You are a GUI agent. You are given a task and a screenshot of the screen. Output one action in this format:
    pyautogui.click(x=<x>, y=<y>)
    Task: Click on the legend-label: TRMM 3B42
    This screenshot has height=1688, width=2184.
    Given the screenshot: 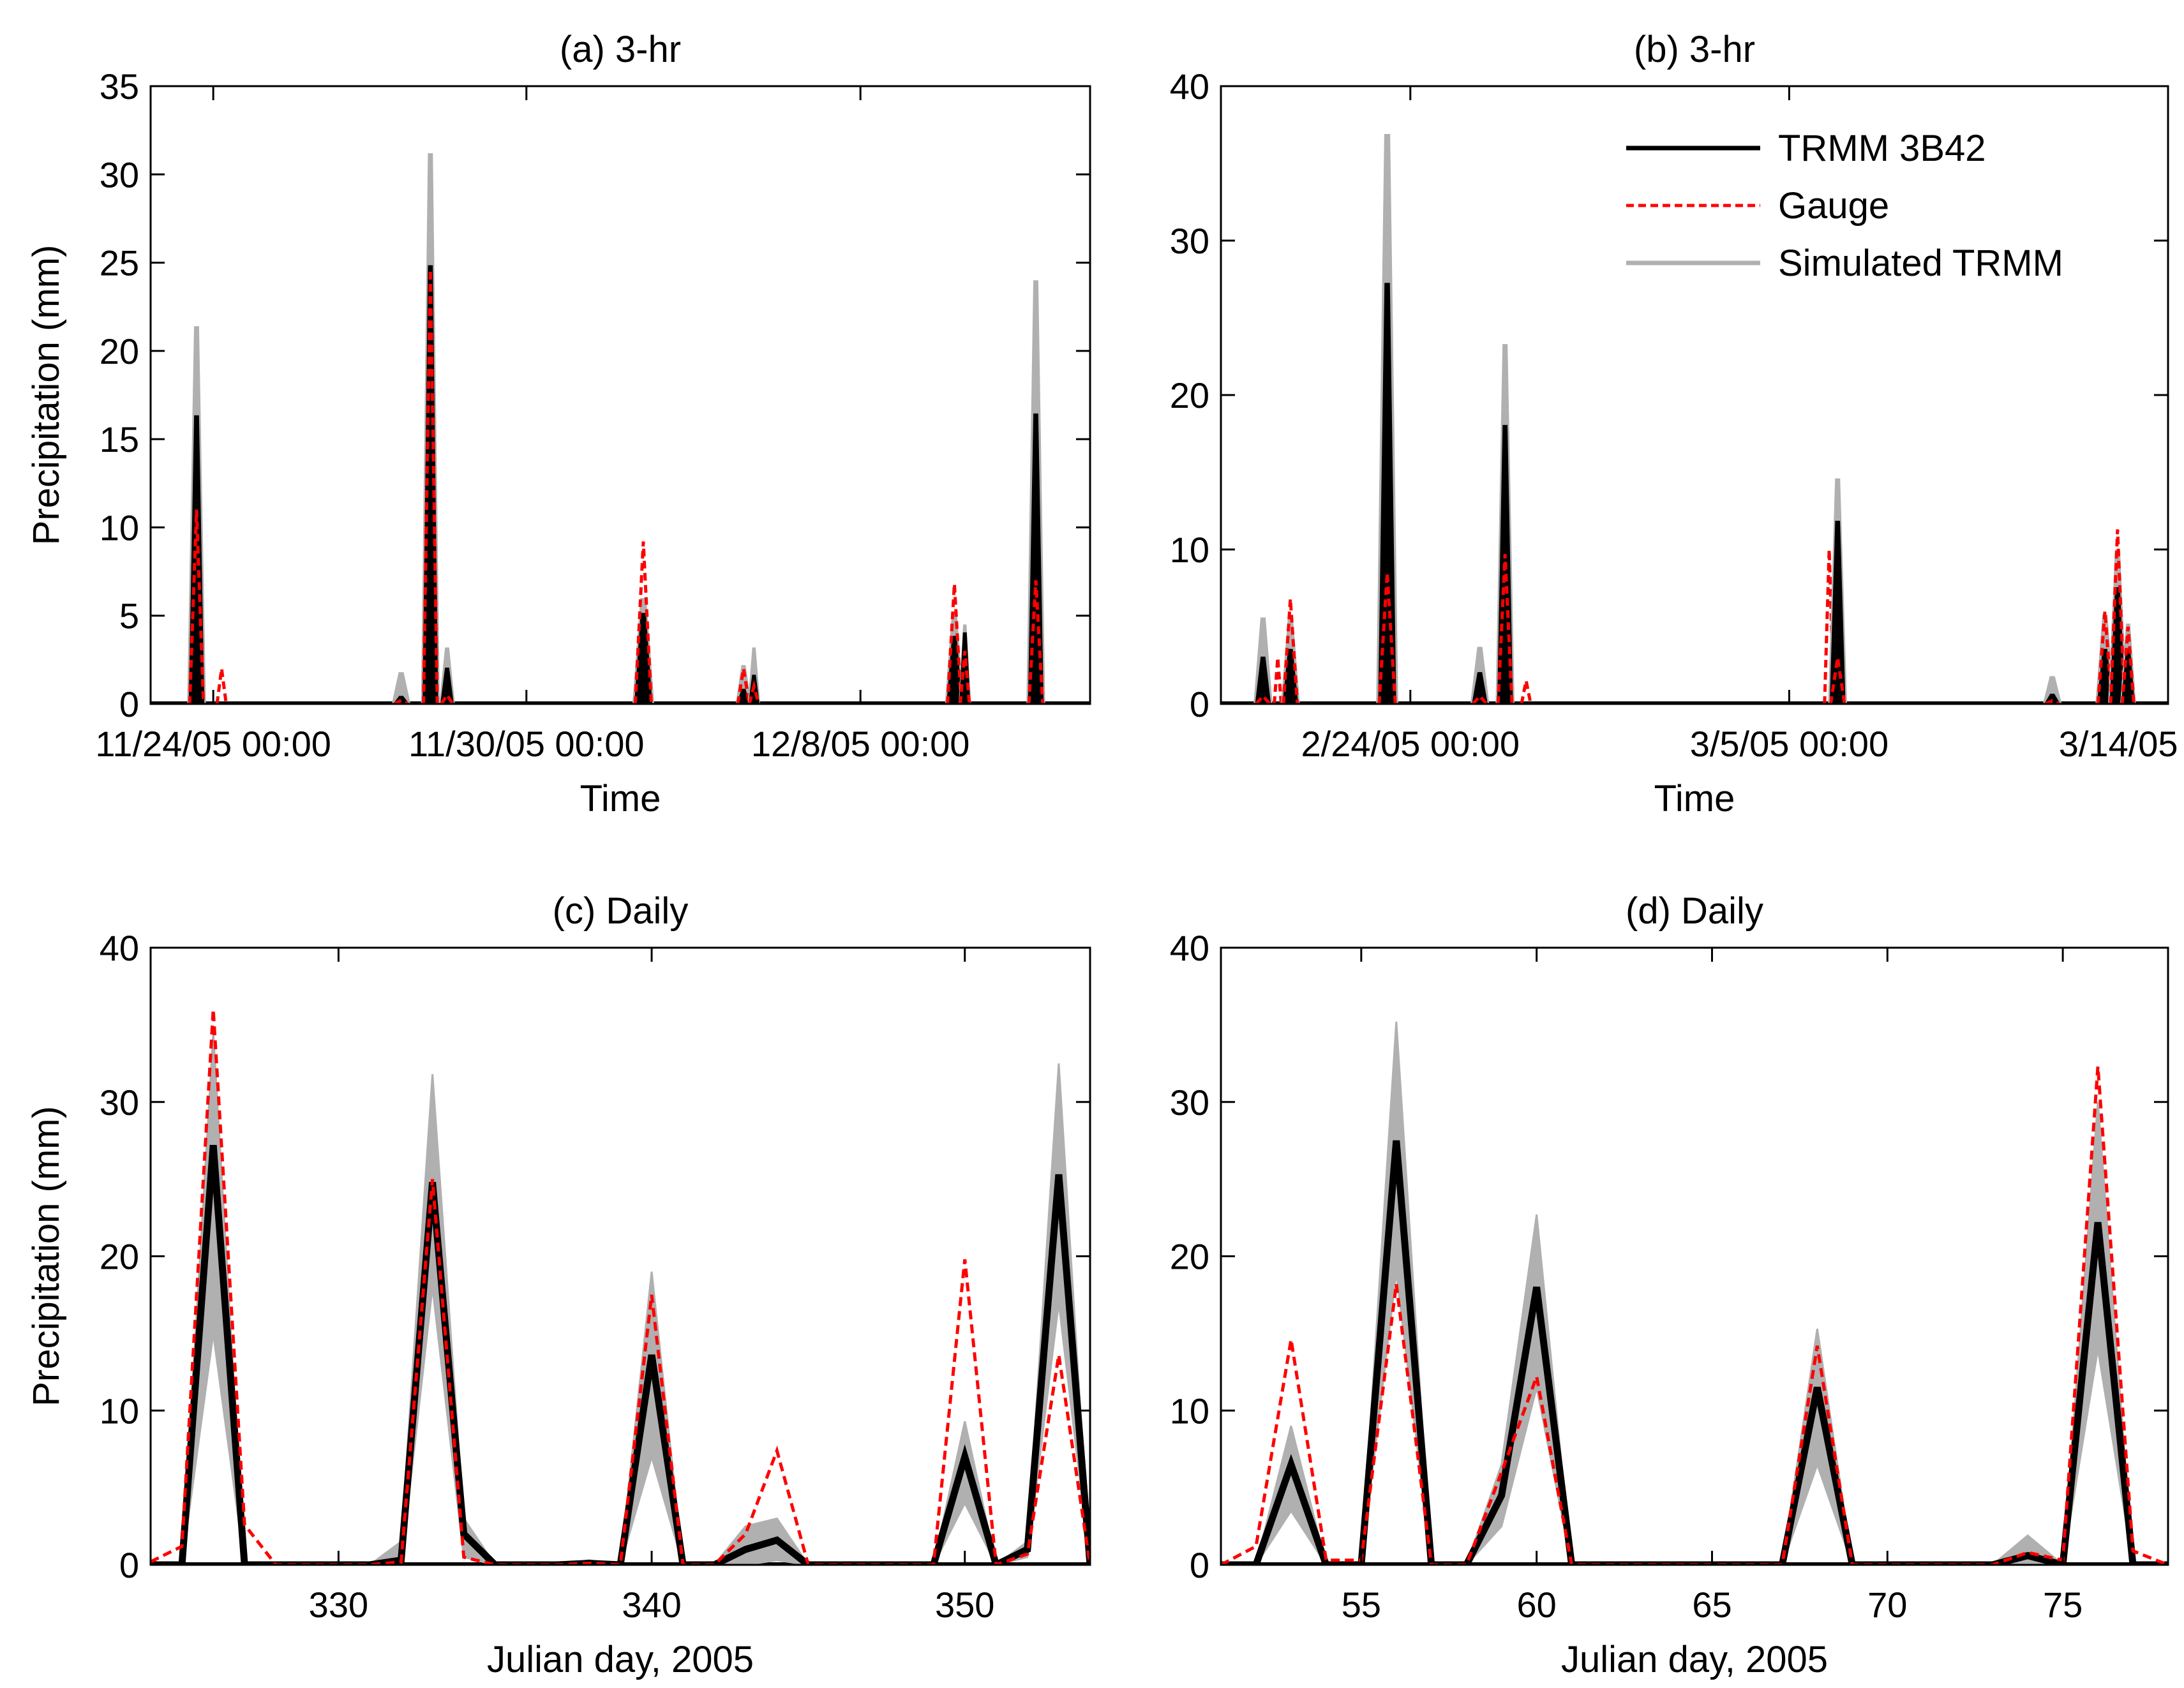 What is the action you would take?
    pyautogui.click(x=1882, y=148)
    